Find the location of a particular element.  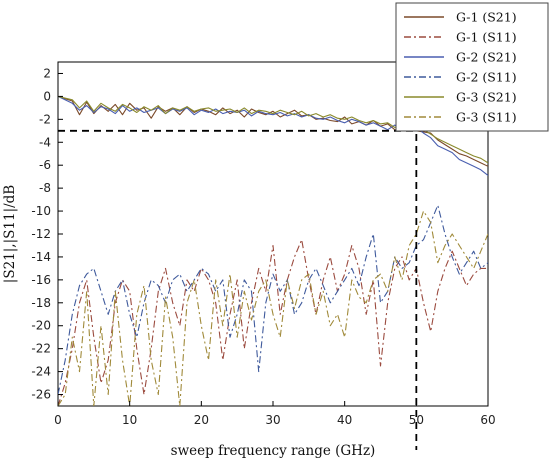

legend-entry-6: G-3 (S11) is located at coordinates (486, 117).